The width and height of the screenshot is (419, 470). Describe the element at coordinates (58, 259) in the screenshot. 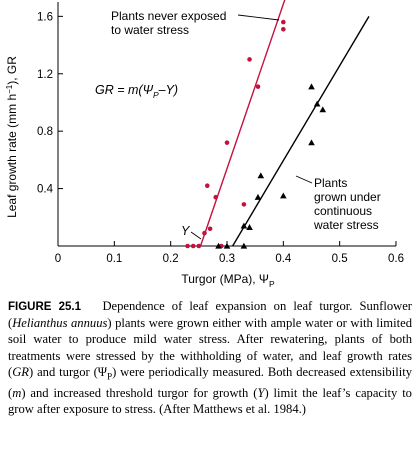

I see `x-tick-label: 0` at that location.